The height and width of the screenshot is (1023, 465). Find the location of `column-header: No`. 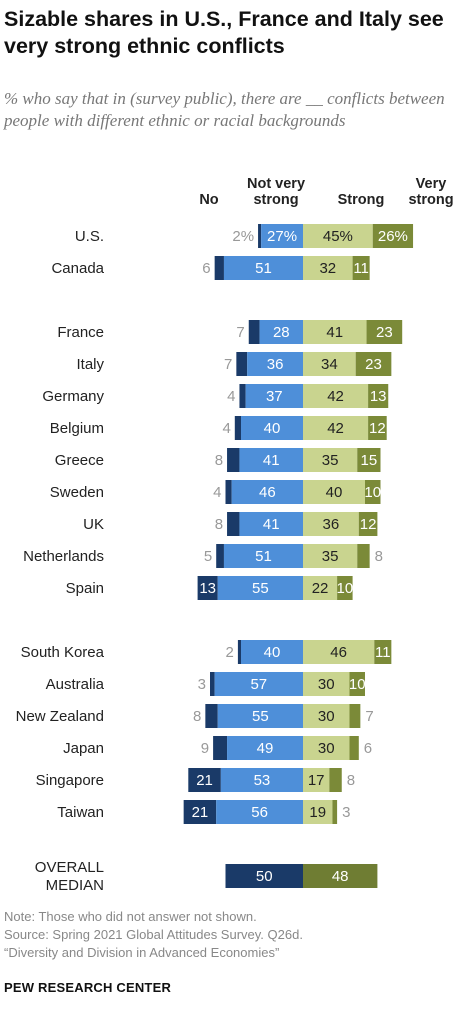

column-header: No is located at coordinates (208, 200).